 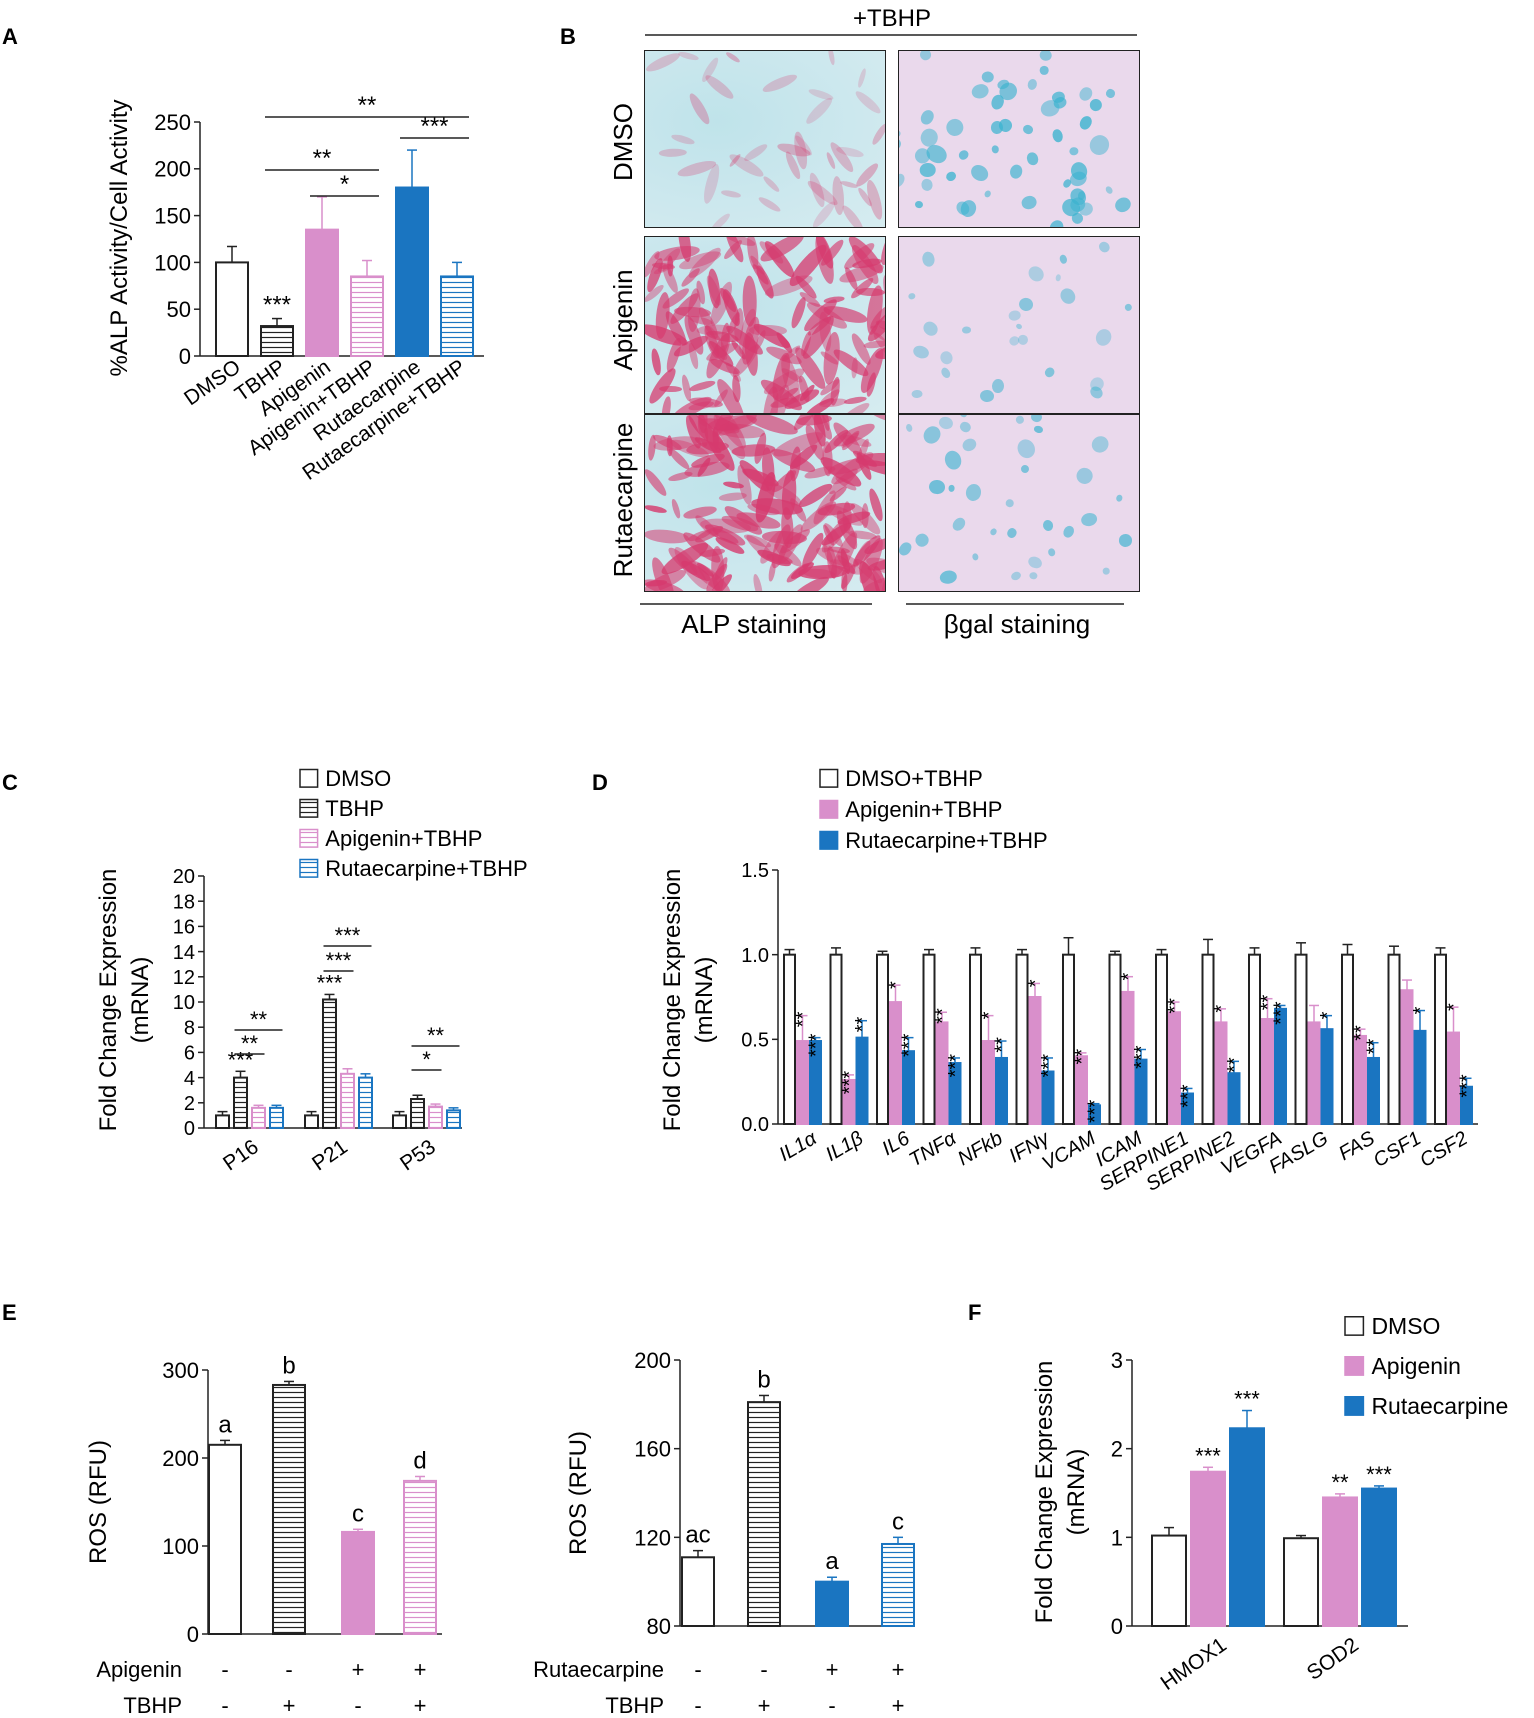 I want to click on b-col-label-bgal: βgal staining, so click(x=1017, y=624).